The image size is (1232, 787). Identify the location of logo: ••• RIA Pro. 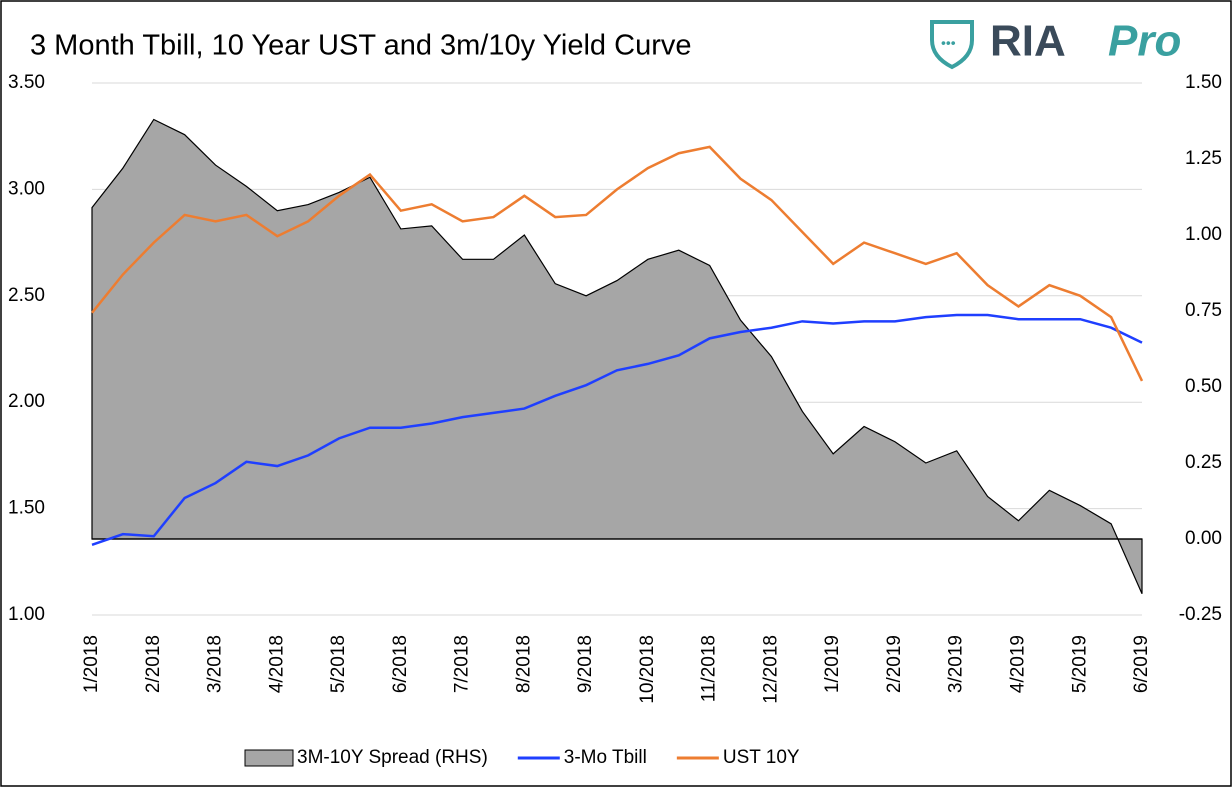
(1055, 43).